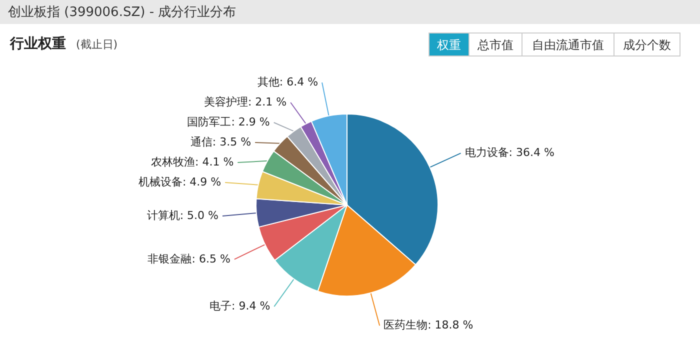 The width and height of the screenshot is (700, 344). I want to click on slice-label: 农林牧渔: 4.1 %, so click(192, 162).